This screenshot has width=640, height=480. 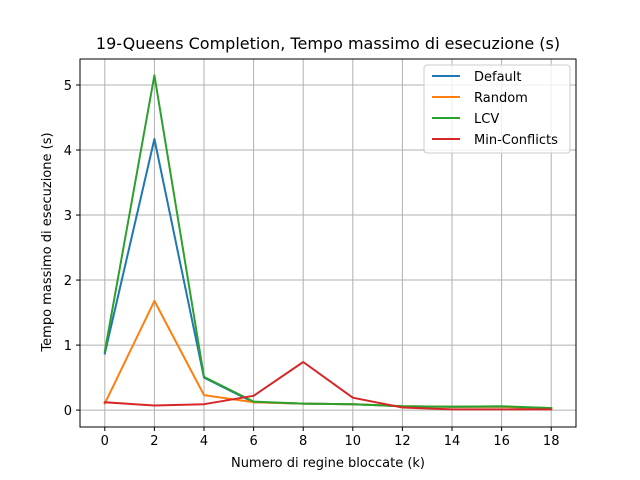 What do you see at coordinates (204, 441) in the screenshot?
I see `x-tick-label: 4` at bounding box center [204, 441].